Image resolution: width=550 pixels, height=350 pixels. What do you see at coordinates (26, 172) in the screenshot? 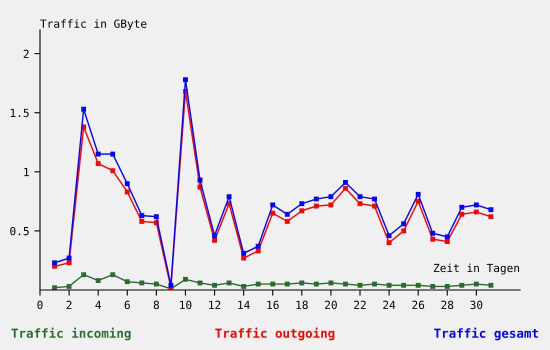
I see `y-tick-label: 1` at bounding box center [26, 172].